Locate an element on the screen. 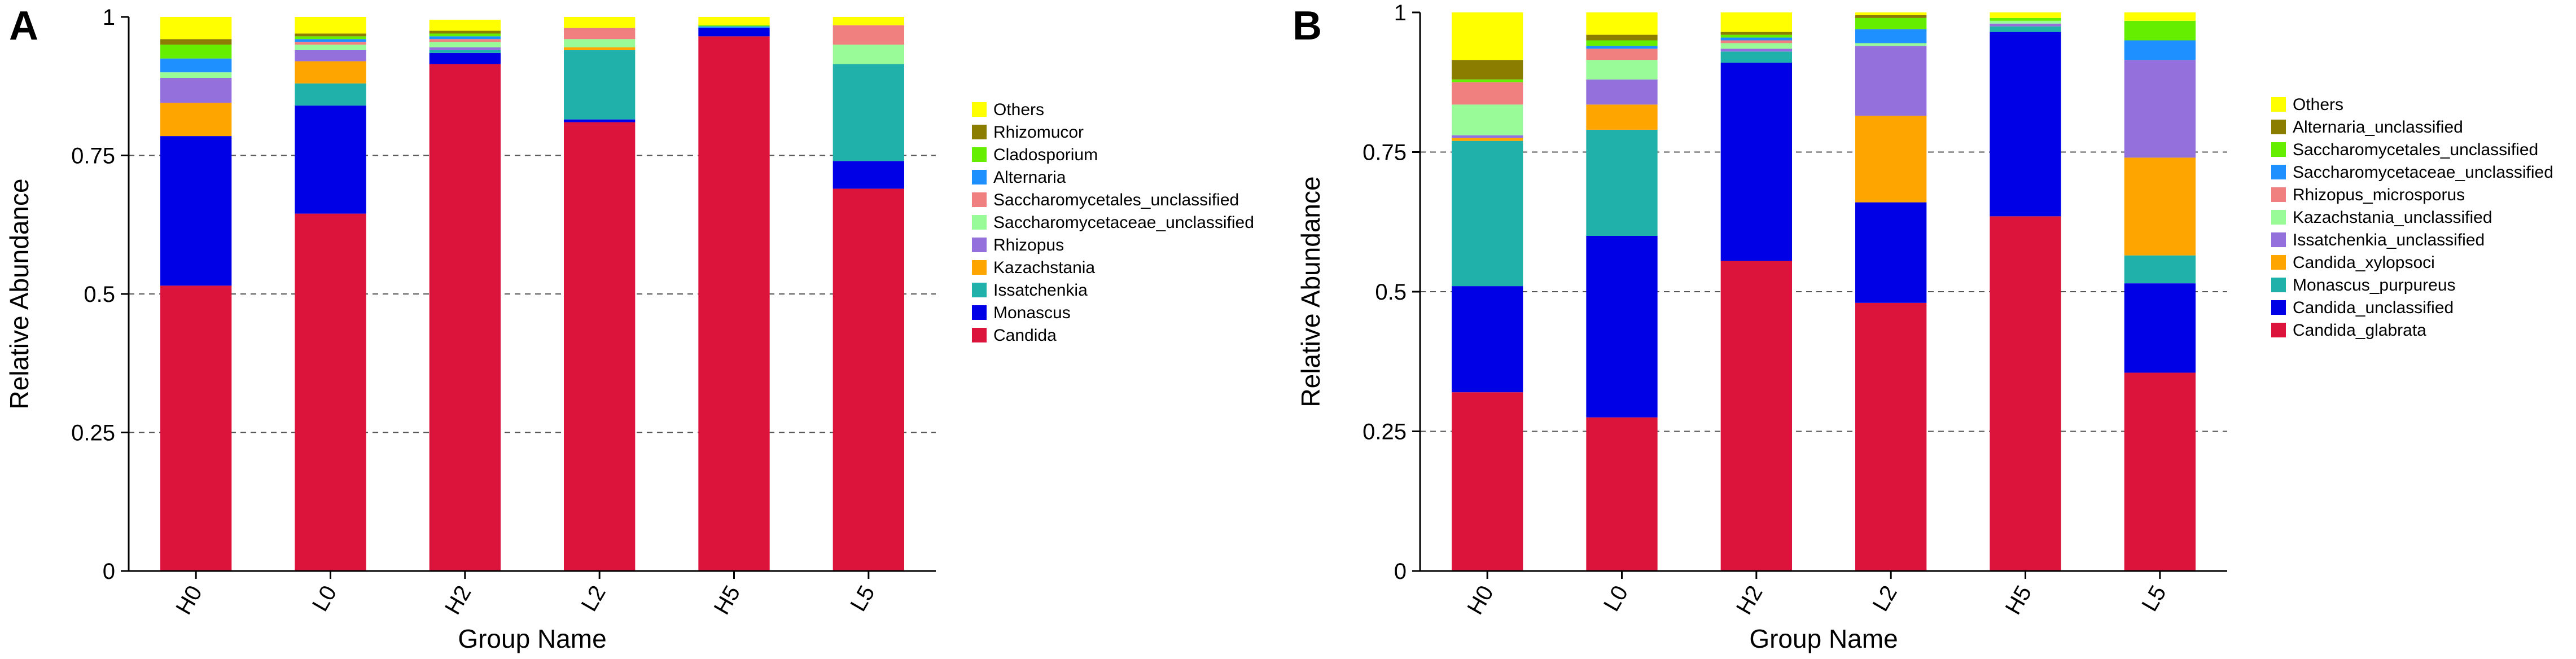  chart-b-x-tick-label: H5 is located at coordinates (2019, 600).